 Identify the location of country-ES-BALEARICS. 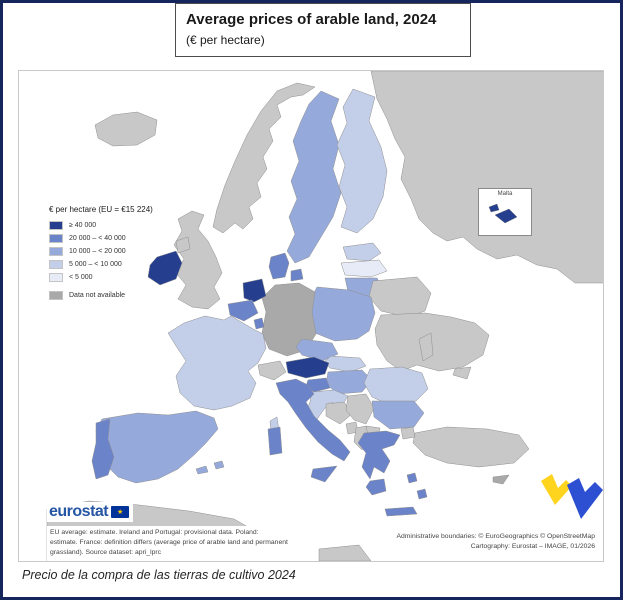
(202, 470).